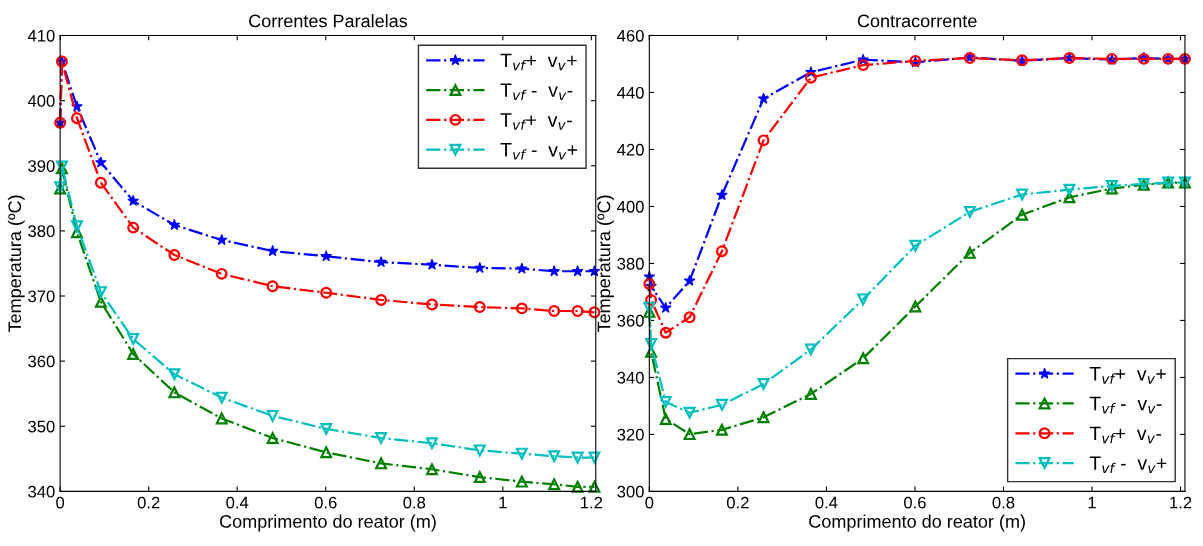  I want to click on y-tick-label: 390, so click(41, 166).